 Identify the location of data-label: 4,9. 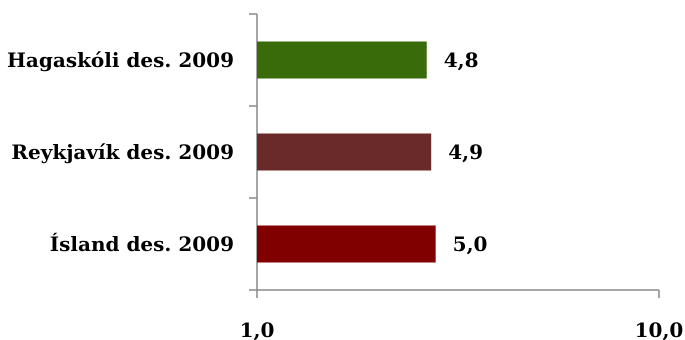
(465, 152).